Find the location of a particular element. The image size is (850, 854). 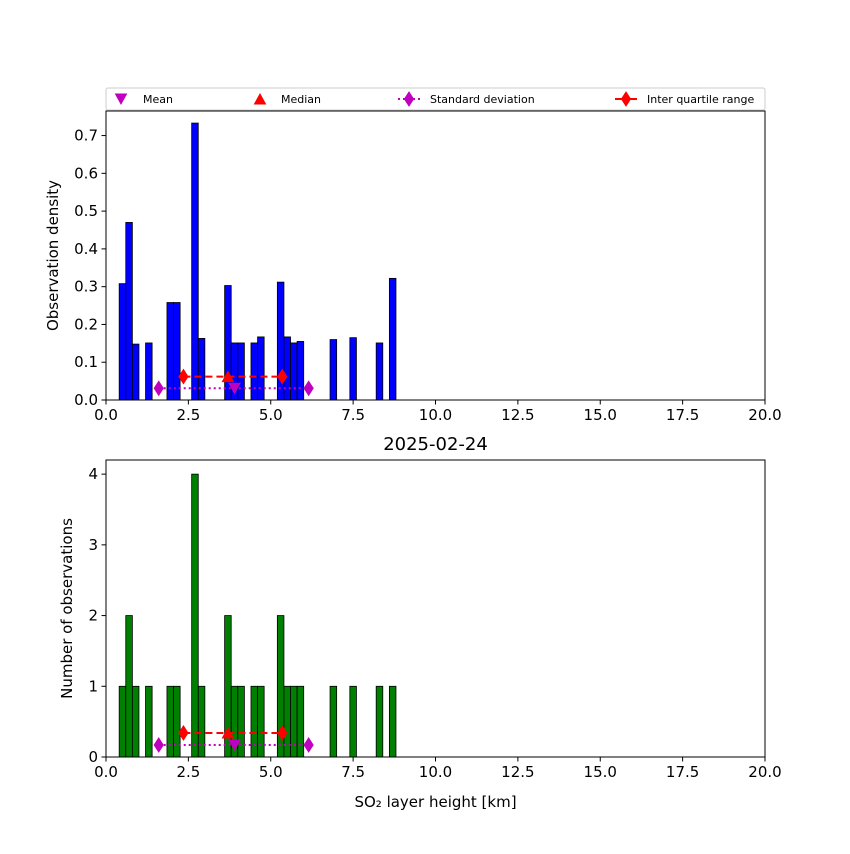

y-tick-label: 0.4 is located at coordinates (86, 249).